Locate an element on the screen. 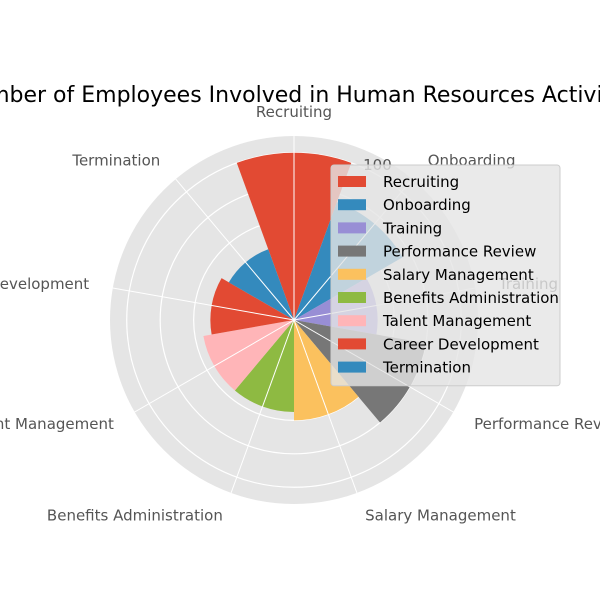 The height and width of the screenshot is (600, 600). legend-swatch-termination is located at coordinates (352, 367).